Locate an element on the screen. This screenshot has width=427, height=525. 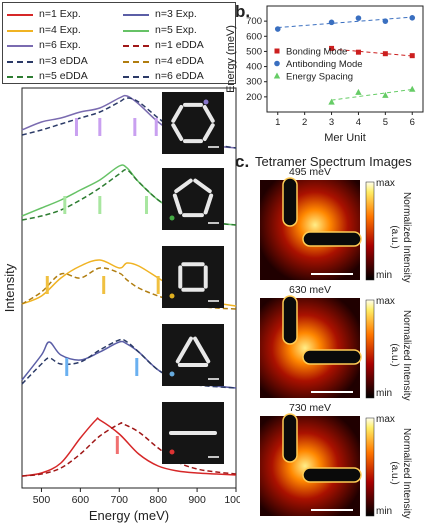
legend-entry: n=3 Exp. is located at coordinates (176, 14).